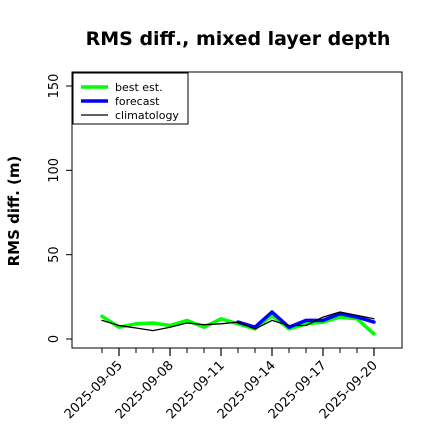 The image size is (440, 440). I want to click on y-tick-label: 50, so click(54, 254).